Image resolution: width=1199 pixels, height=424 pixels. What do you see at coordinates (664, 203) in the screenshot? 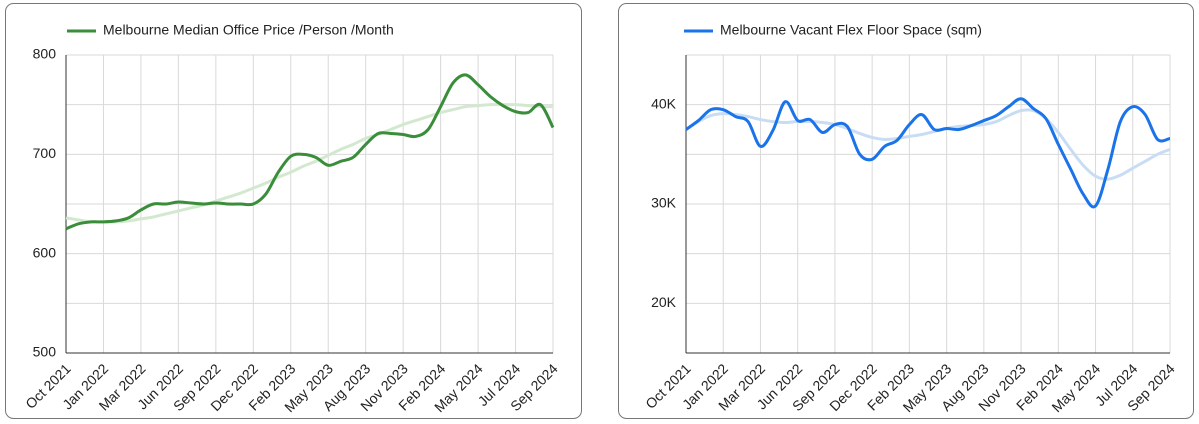
I see `y-tick-label: 30K` at bounding box center [664, 203].